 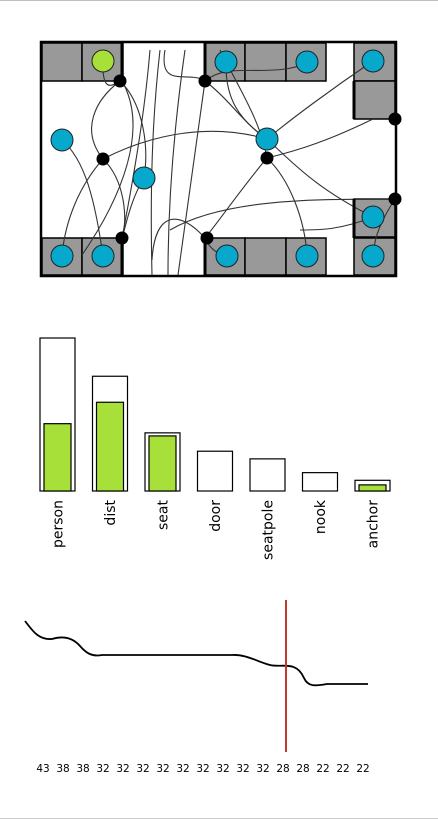 I want to click on x-tick-label: 43, so click(x=42, y=769).